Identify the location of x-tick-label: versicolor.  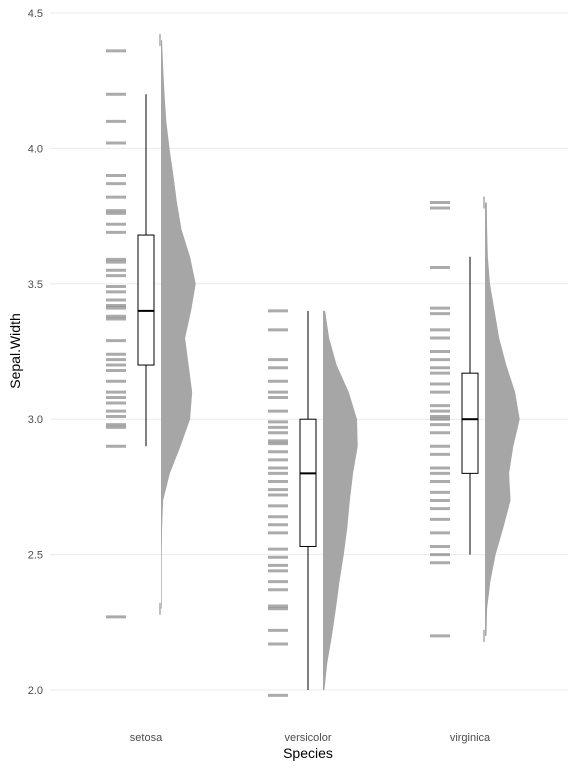
(307, 738).